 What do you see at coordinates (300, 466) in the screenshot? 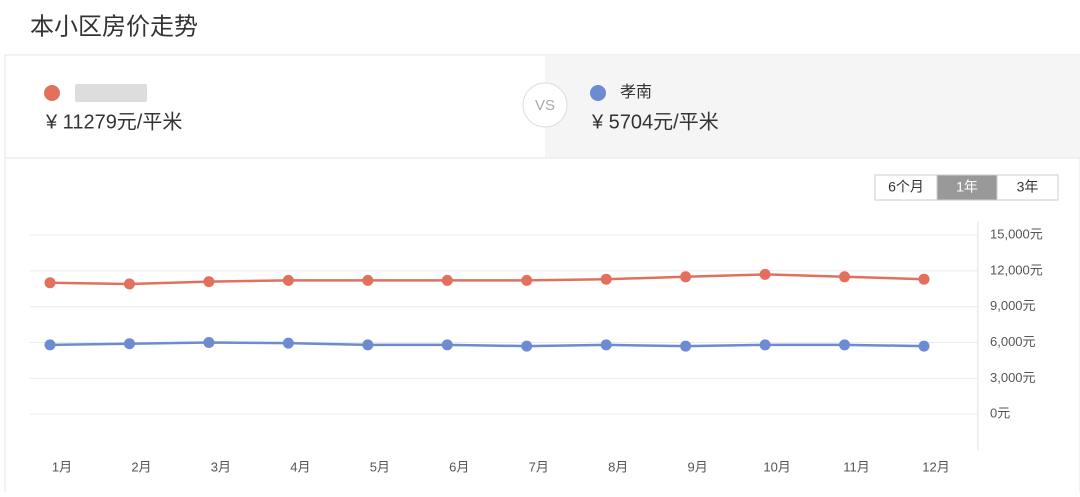
I see `x-tick-label: 4月` at bounding box center [300, 466].